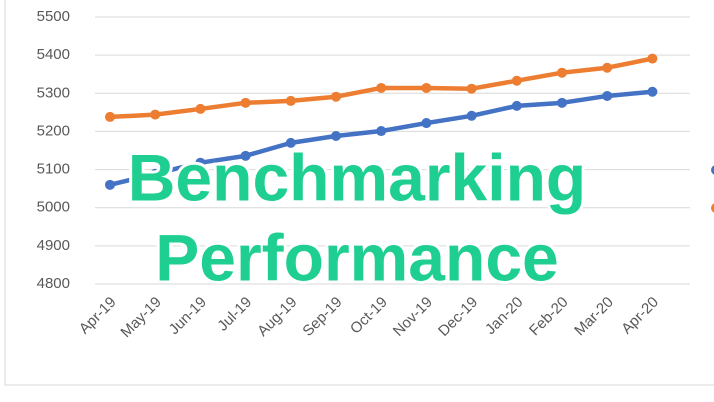 The height and width of the screenshot is (402, 714). I want to click on x-tick-label: Apr-20, so click(640, 316).